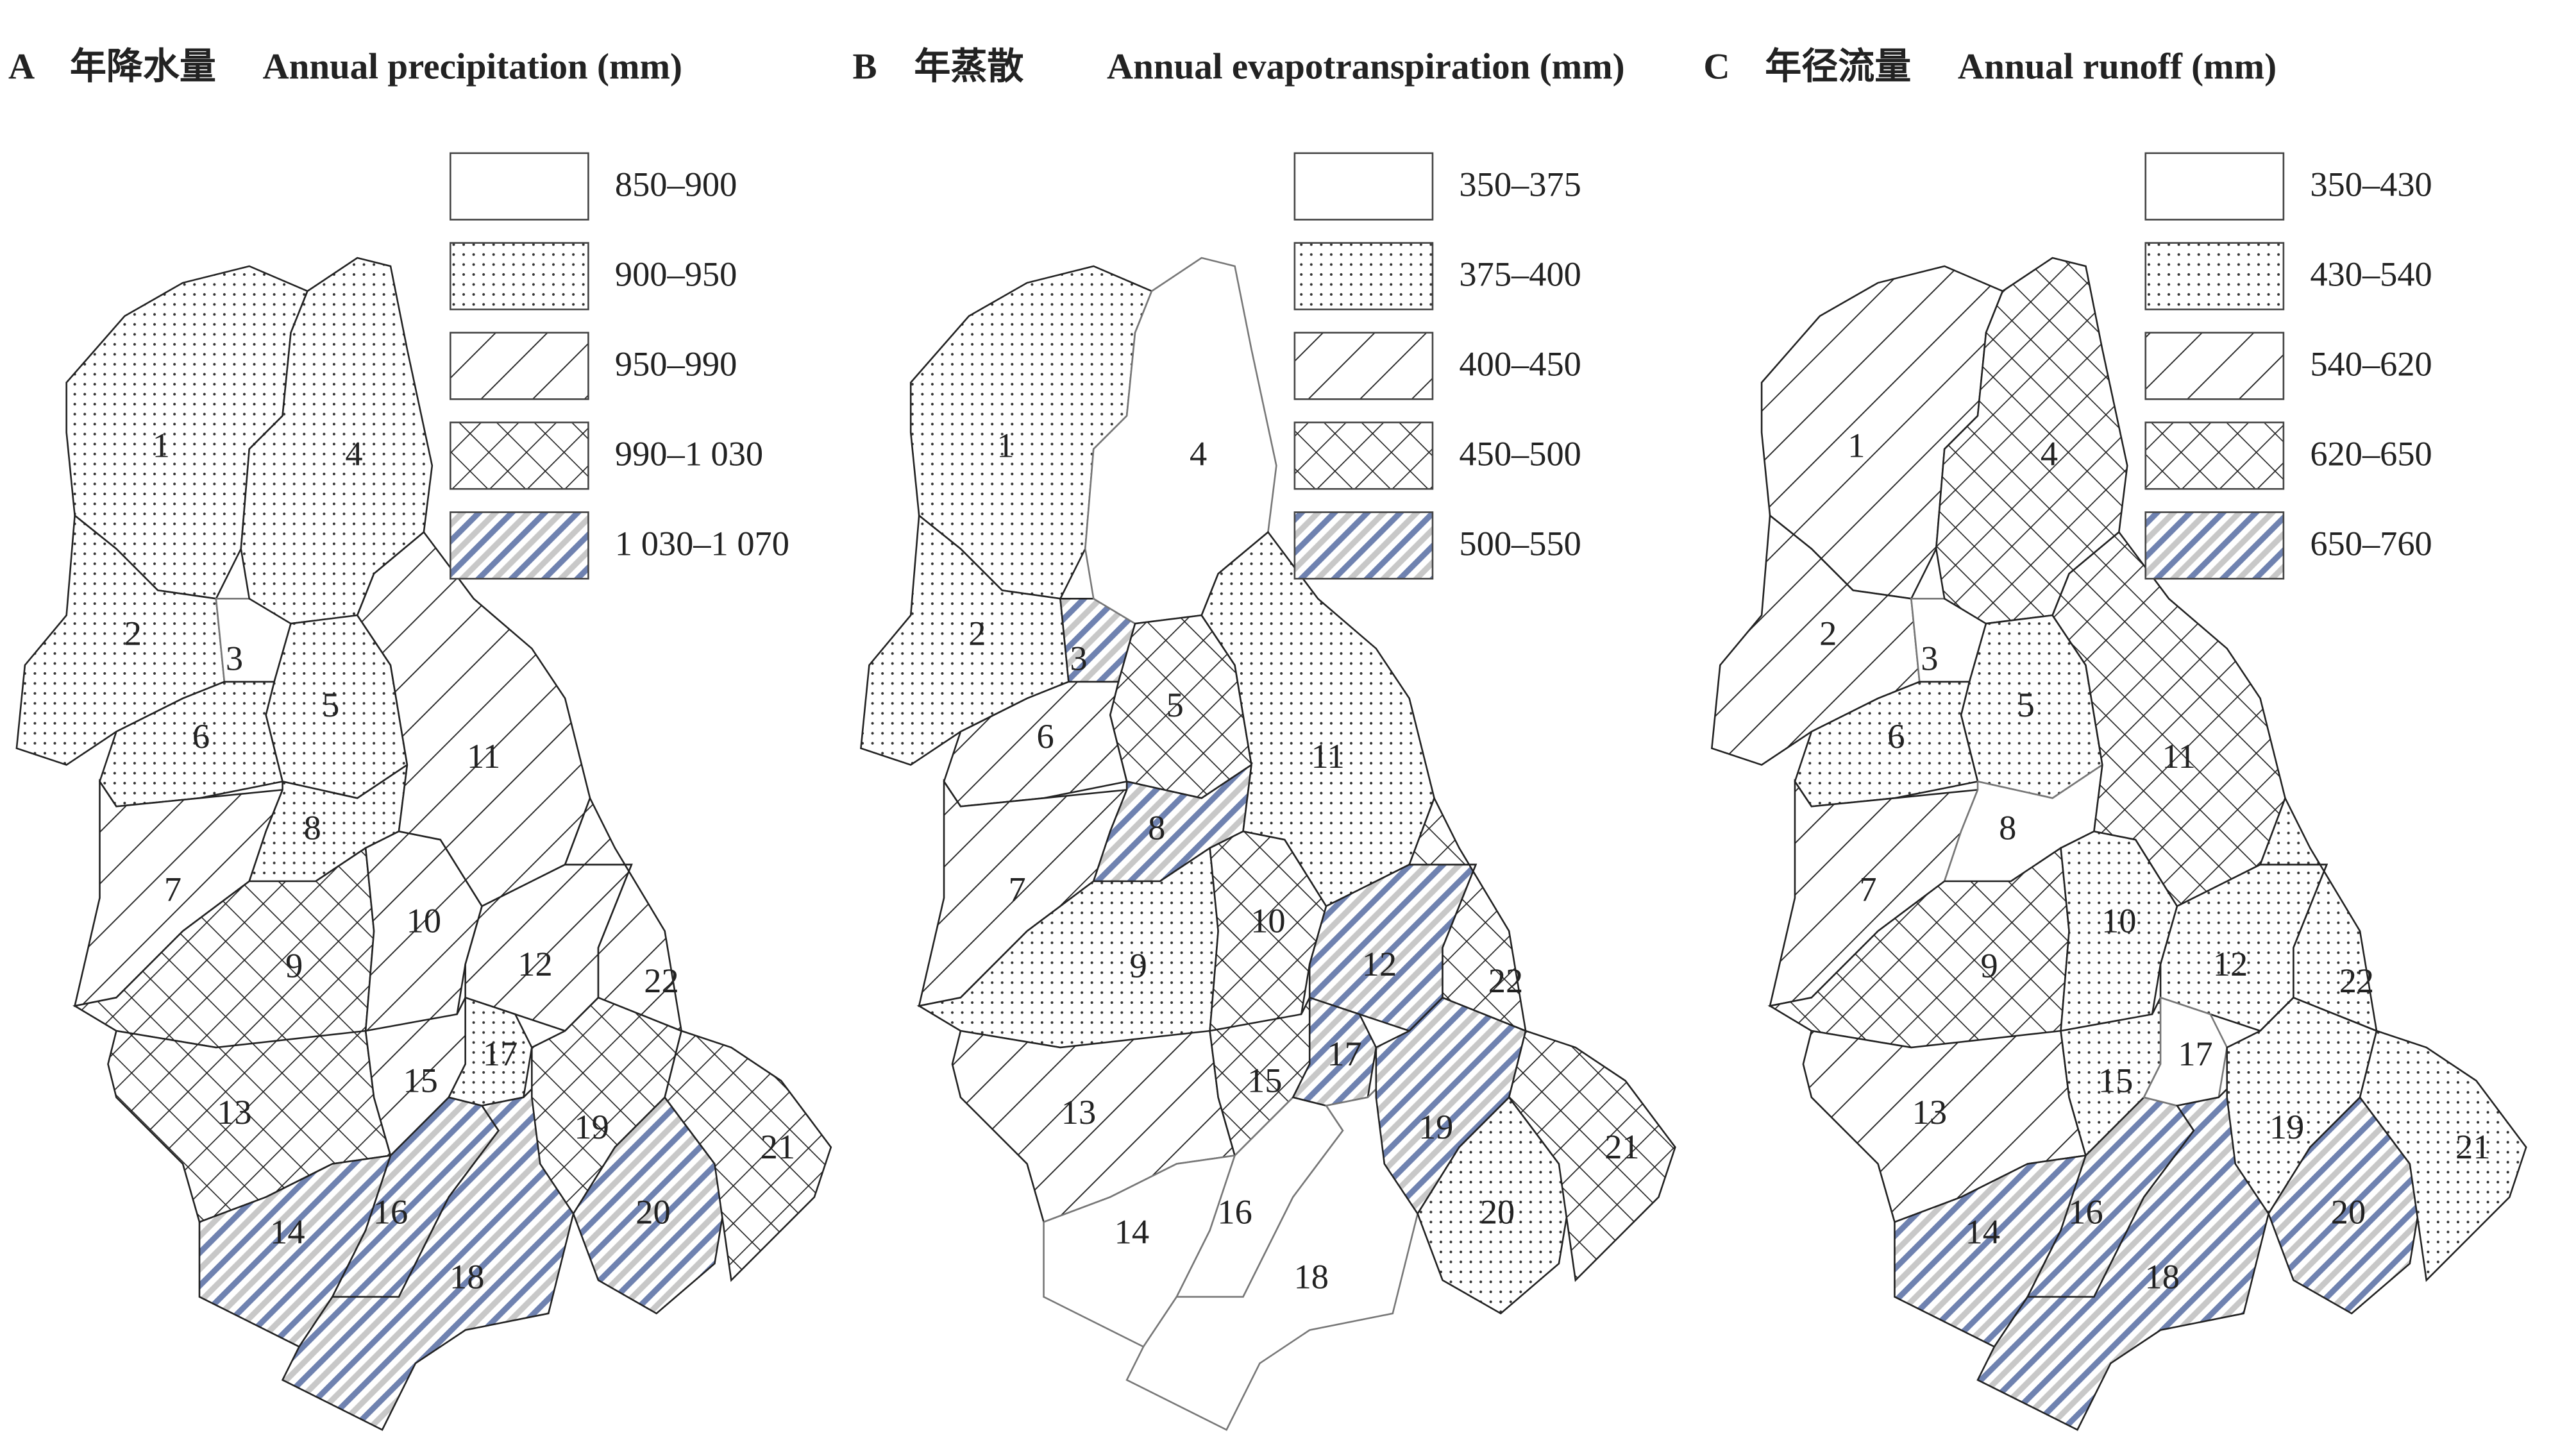 This screenshot has height=1440, width=2576. What do you see at coordinates (2117, 66) in the screenshot?
I see `panel-title-en: Annual runoff (mm)` at bounding box center [2117, 66].